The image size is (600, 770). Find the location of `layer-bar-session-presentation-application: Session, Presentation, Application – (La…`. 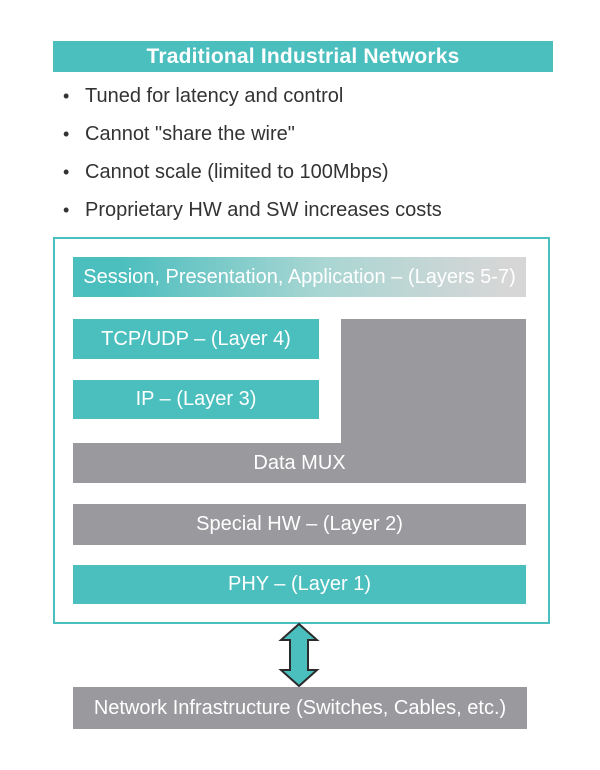

layer-bar-session-presentation-application: Session, Presentation, Application – (La… is located at coordinates (299, 277).